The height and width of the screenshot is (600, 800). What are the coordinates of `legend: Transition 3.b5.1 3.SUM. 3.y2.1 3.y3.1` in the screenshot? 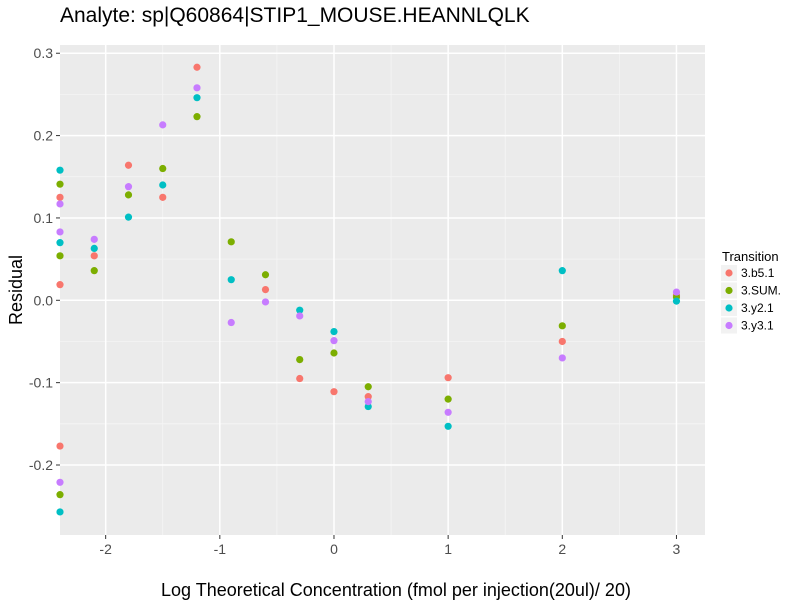 It's located at (751, 291).